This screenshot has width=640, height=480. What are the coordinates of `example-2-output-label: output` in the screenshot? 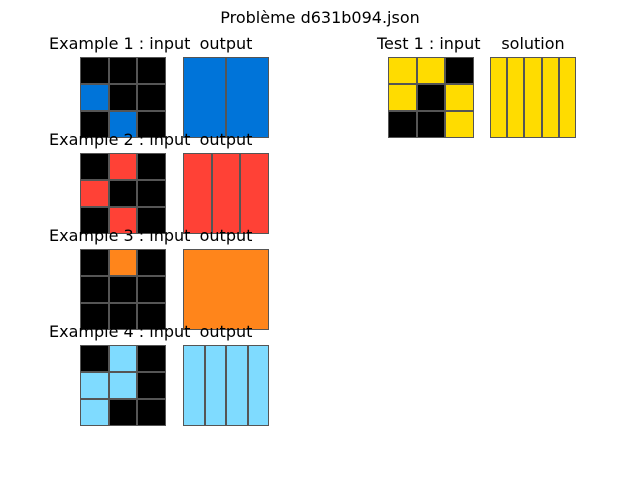 It's located at (226, 139).